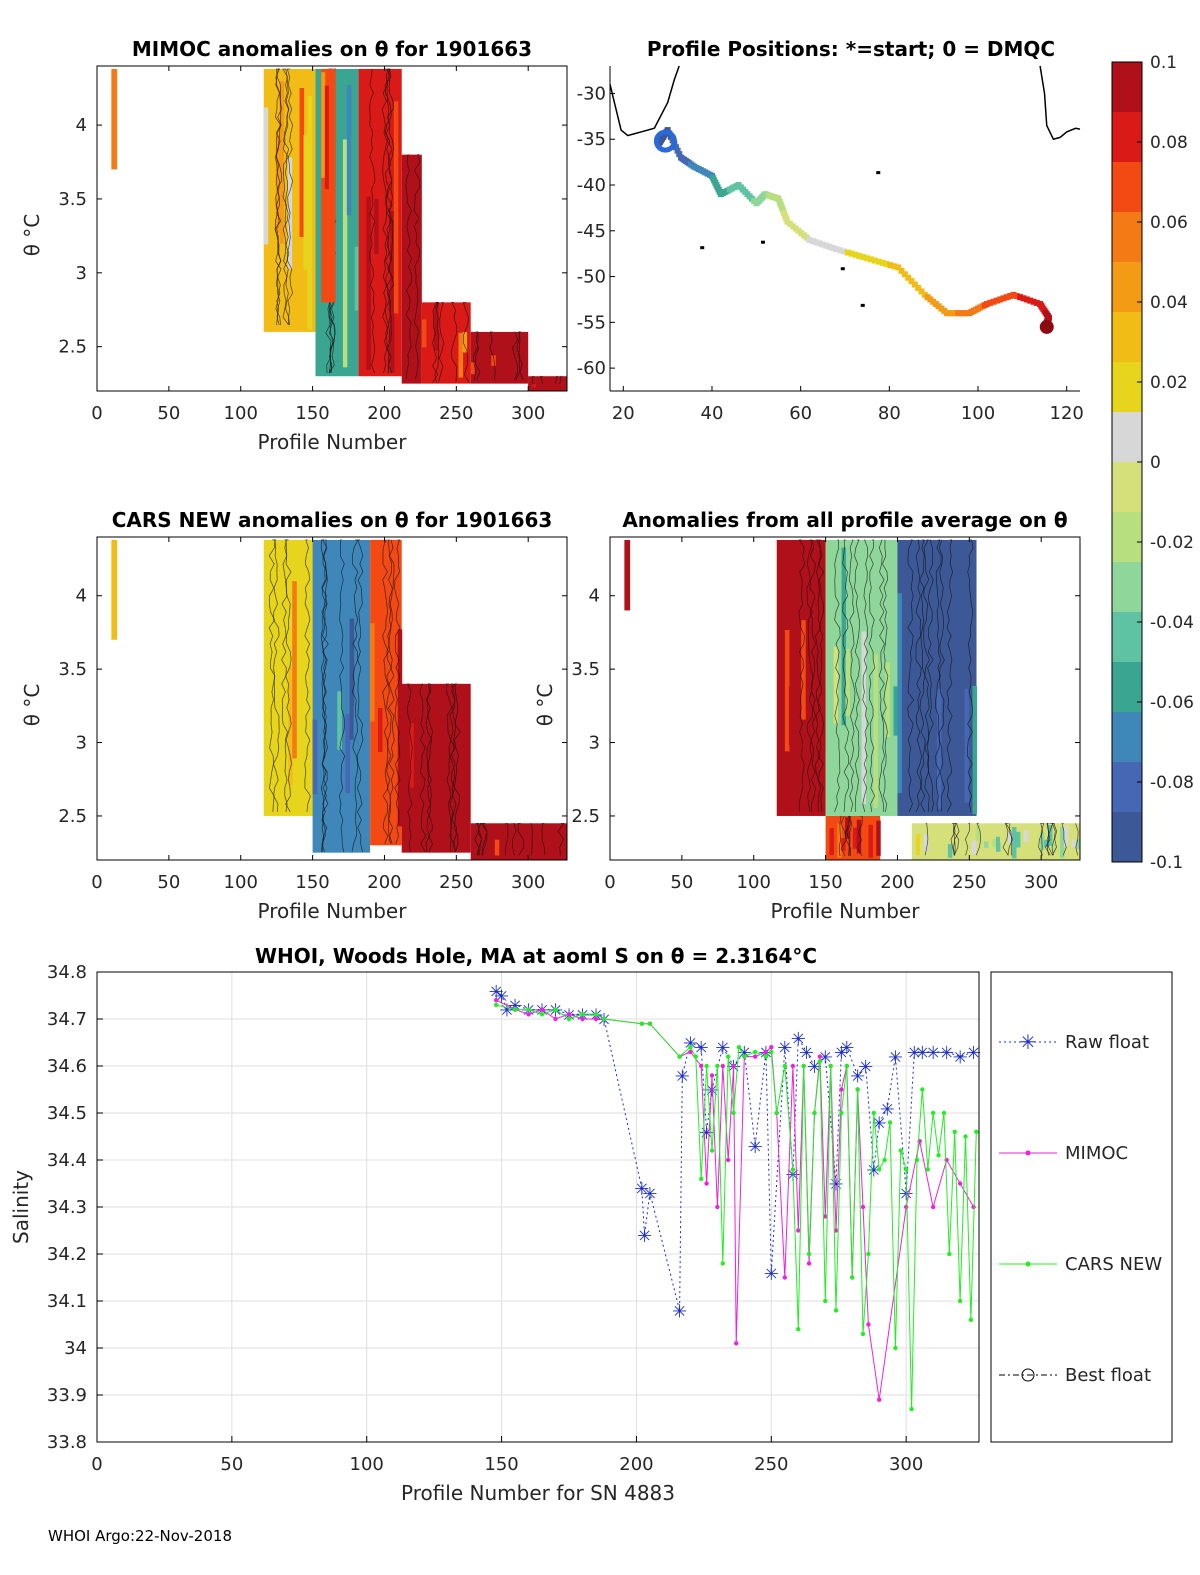 Image resolution: width=1200 pixels, height=1575 pixels. I want to click on coastline-africa, so click(644, 101).